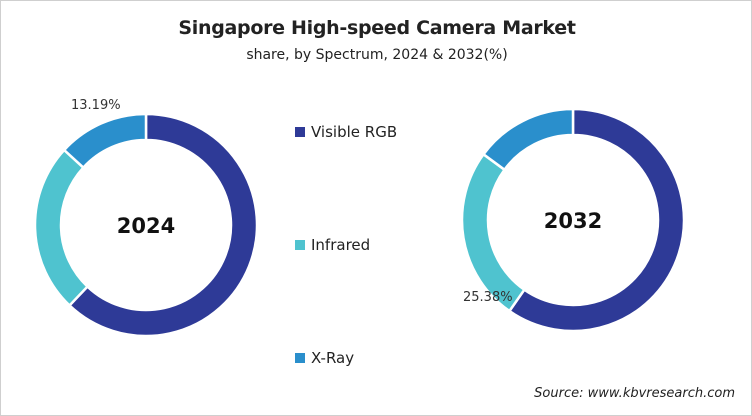  I want to click on chart-subtitle: share, by Spectrum, 2024 & 2032(%), so click(377, 55).